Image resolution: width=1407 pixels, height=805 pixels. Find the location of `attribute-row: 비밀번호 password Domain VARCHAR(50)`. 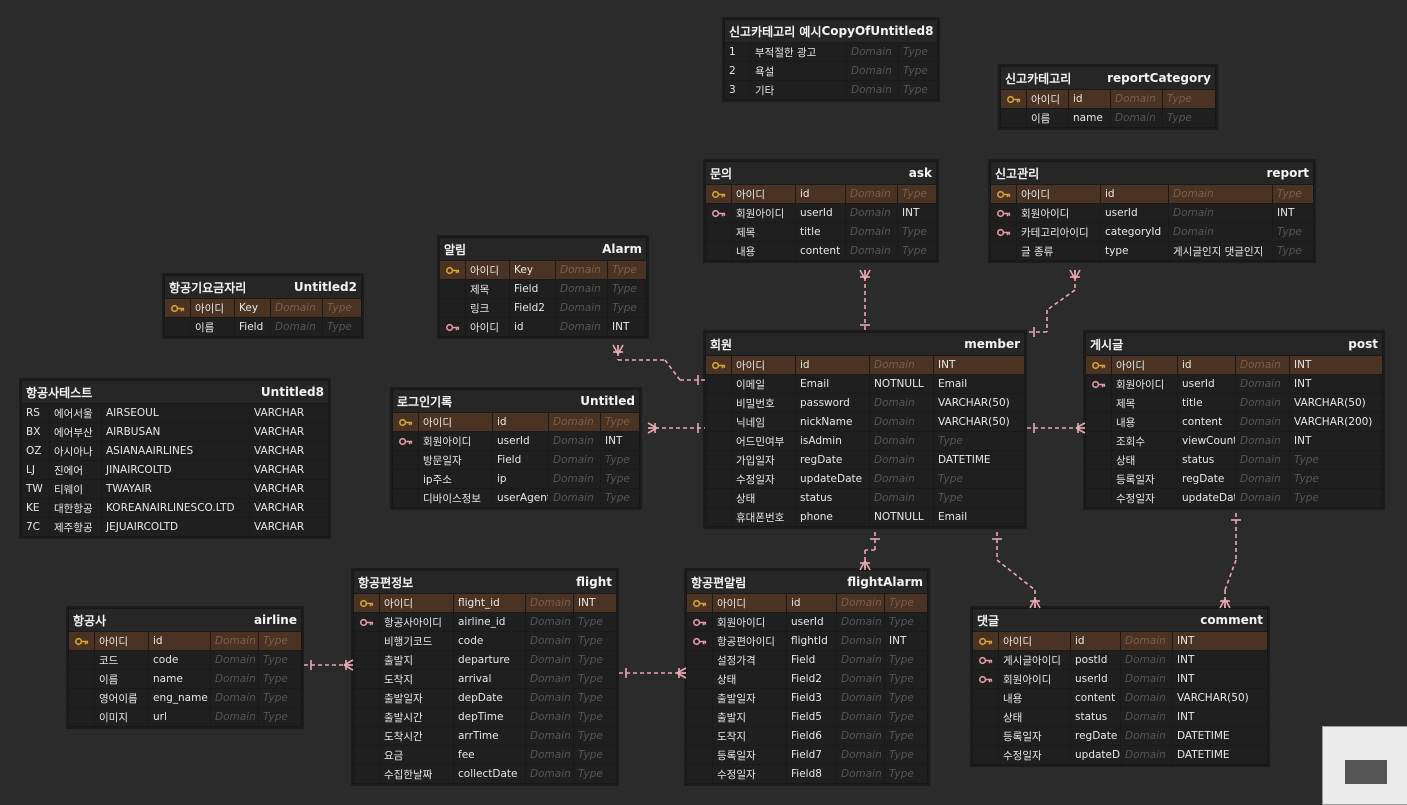

attribute-row: 비밀번호 password Domain VARCHAR(50) is located at coordinates (865, 402).